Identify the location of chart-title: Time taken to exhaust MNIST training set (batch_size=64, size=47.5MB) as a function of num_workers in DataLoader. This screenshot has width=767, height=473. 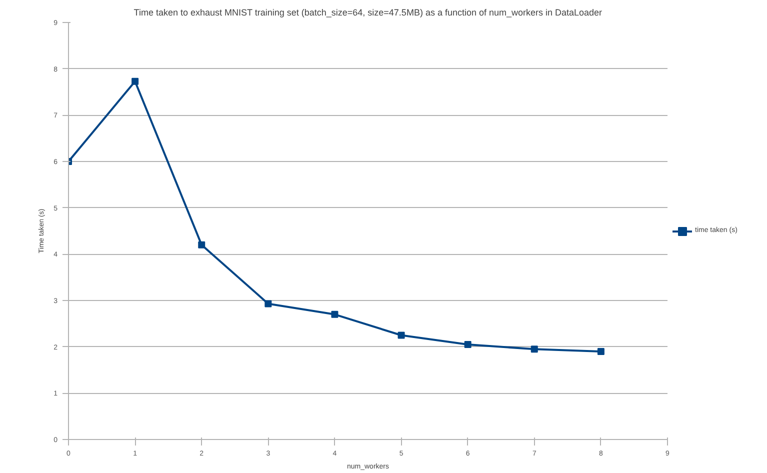
(368, 13).